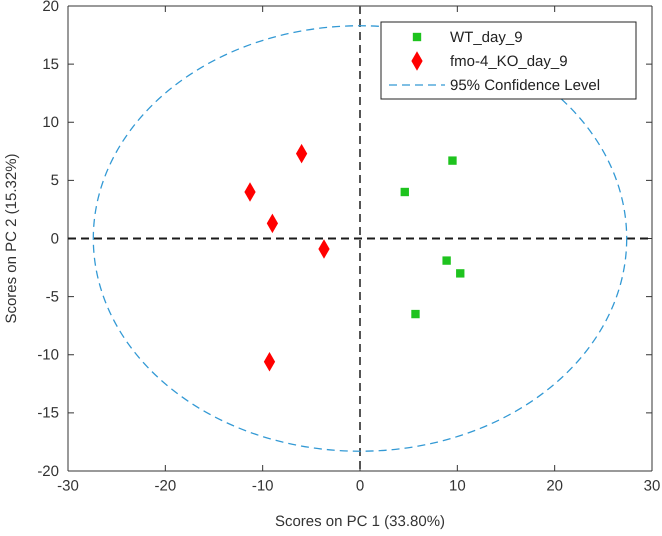 The width and height of the screenshot is (662, 536). What do you see at coordinates (360, 521) in the screenshot?
I see `x-axis-title: Scores on PC 1 (33.80%)` at bounding box center [360, 521].